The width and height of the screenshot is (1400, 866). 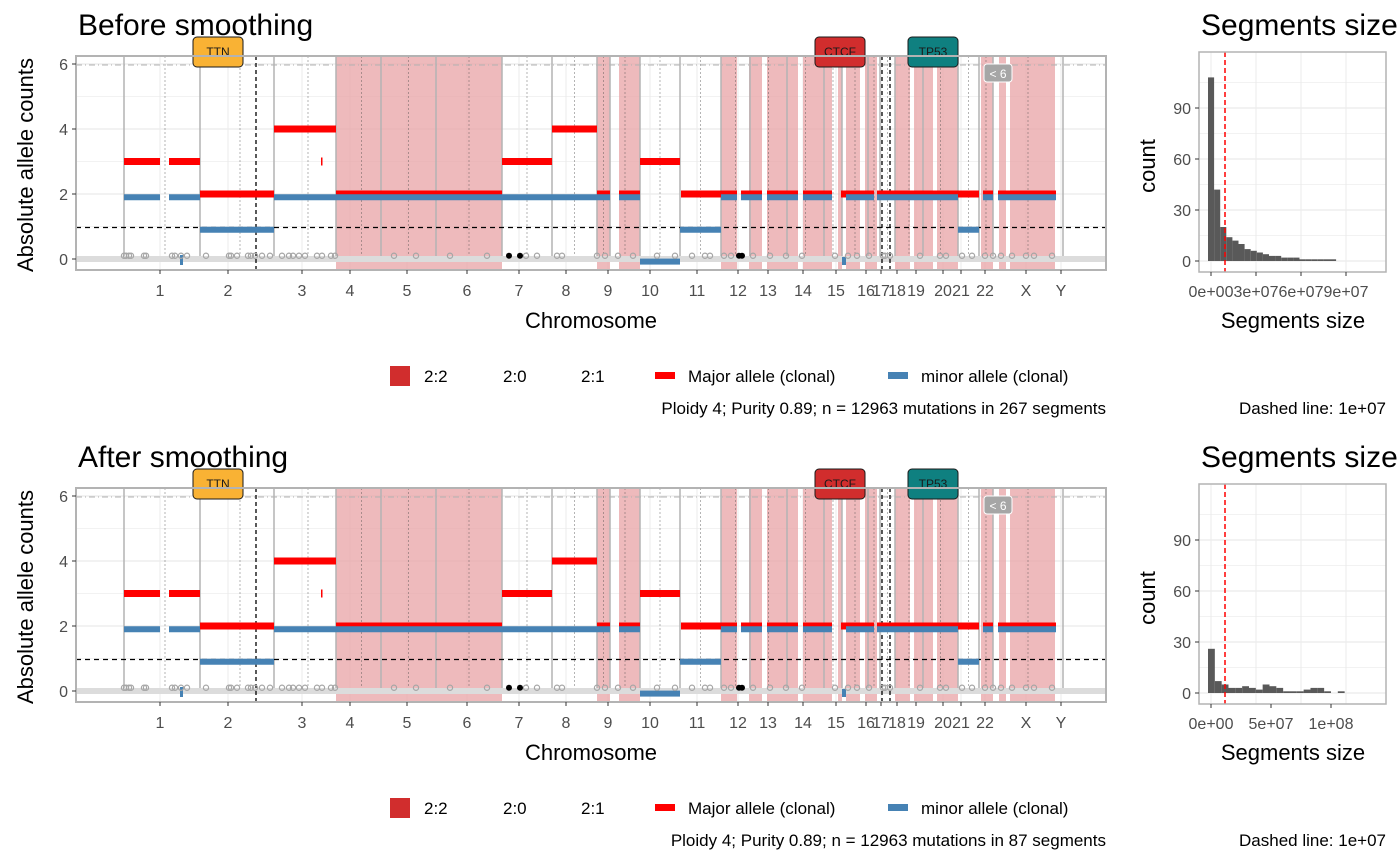 I want to click on y-tick-label: 6, so click(x=63, y=497).